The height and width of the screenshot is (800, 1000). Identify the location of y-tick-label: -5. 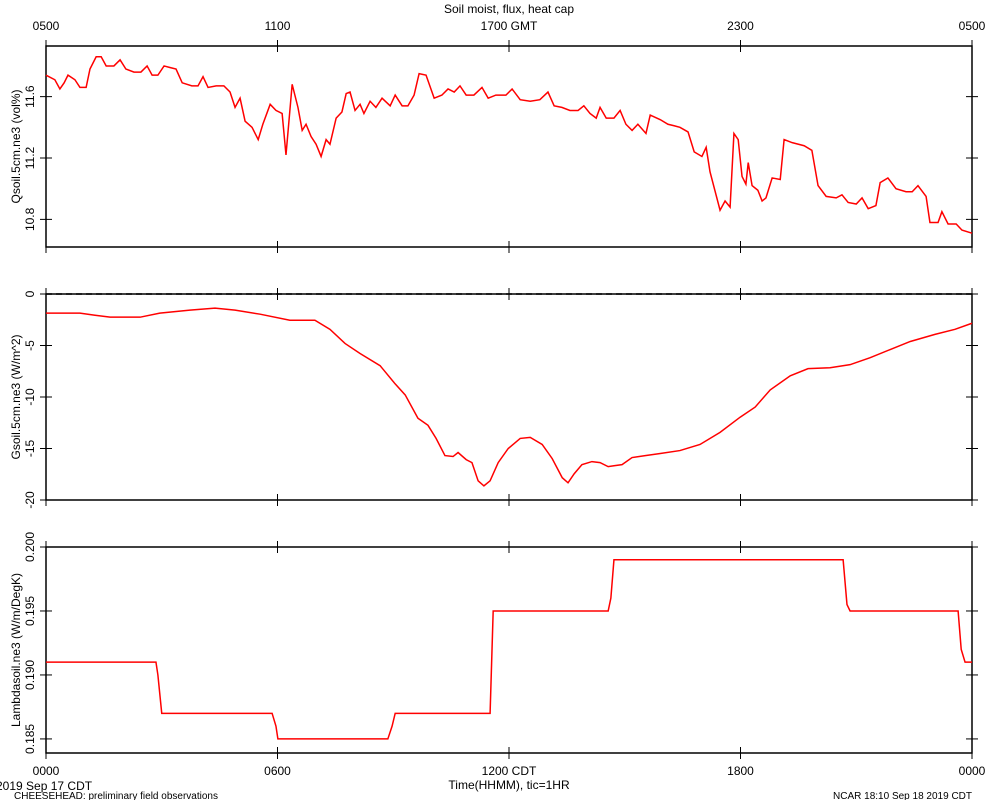
(30, 345).